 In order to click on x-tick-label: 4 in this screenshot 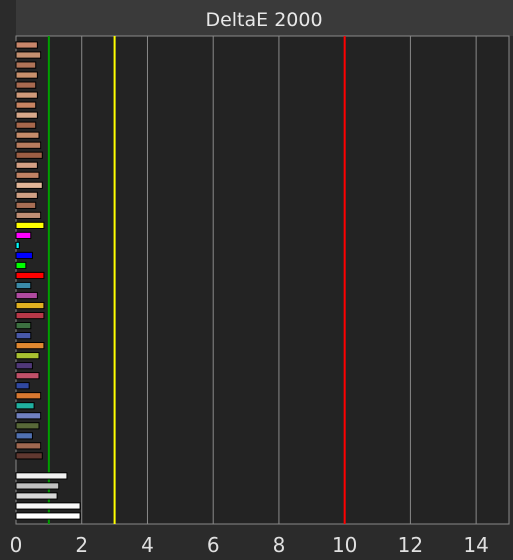, I will do `click(147, 545)`.